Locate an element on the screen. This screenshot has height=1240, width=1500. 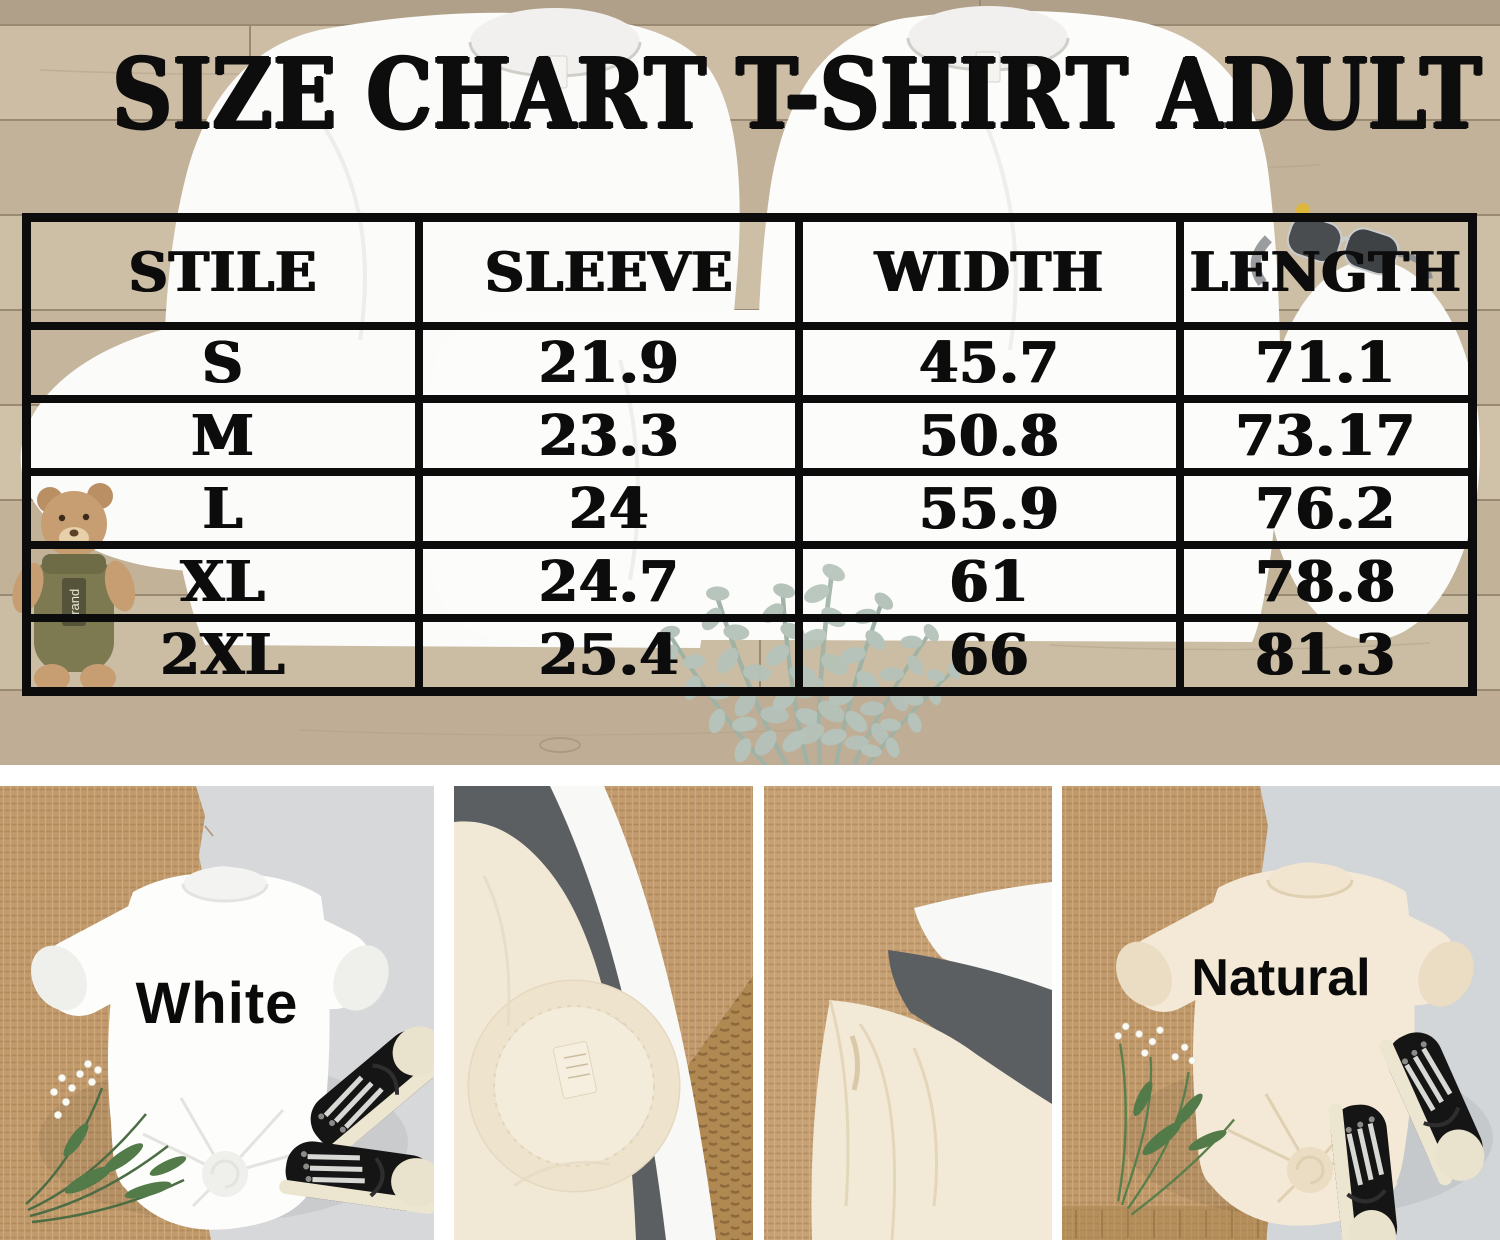
table-row-xl: XL 24.7 61 78.8 is located at coordinates (749, 578).